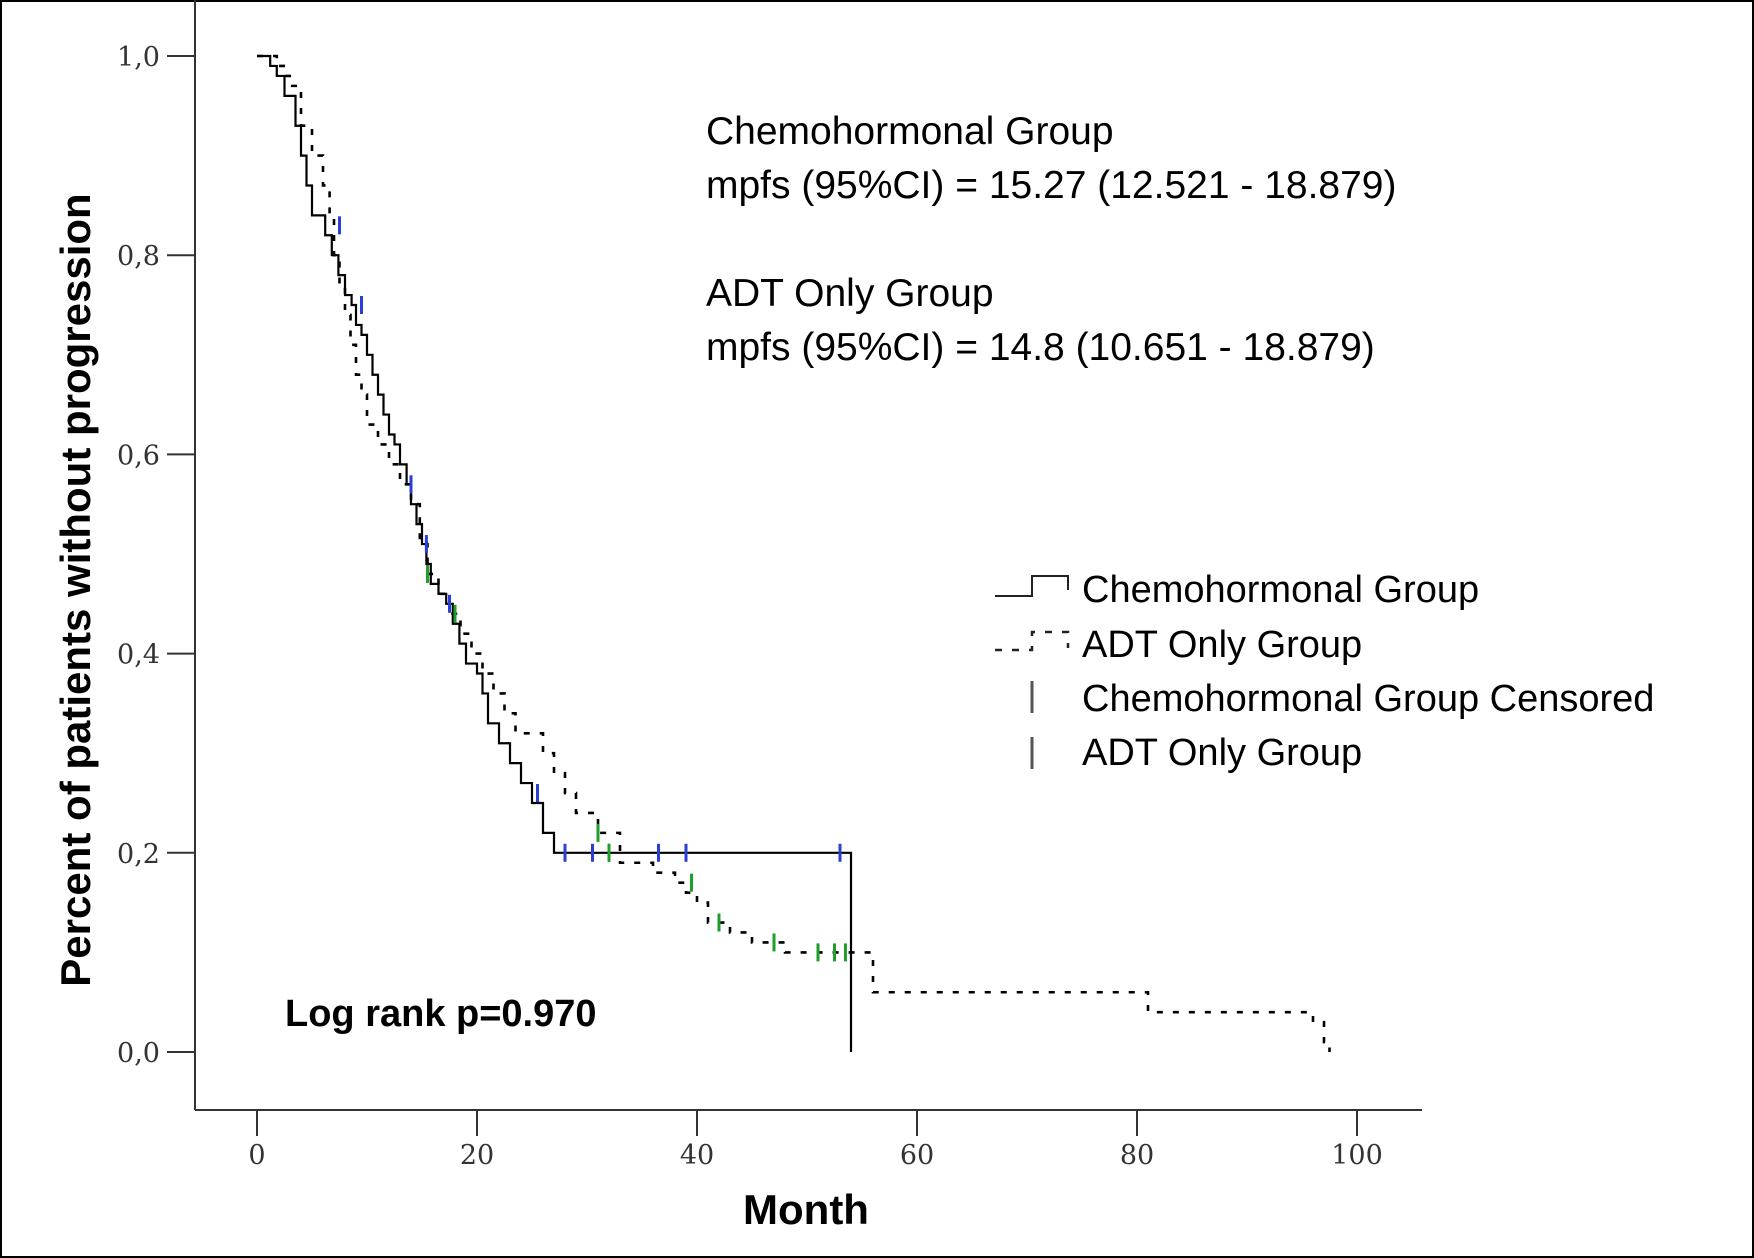 Image resolution: width=1754 pixels, height=1258 pixels. What do you see at coordinates (138, 854) in the screenshot?
I see `y-tick-label: 0,2` at bounding box center [138, 854].